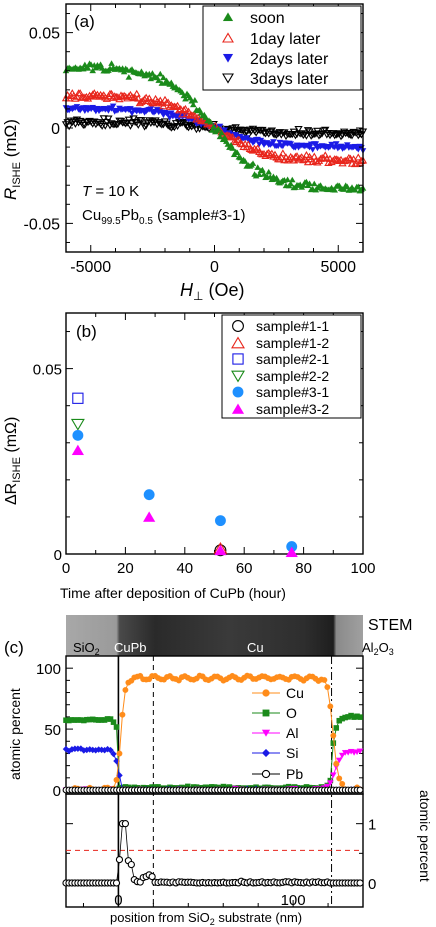  I want to click on panel-a-y-tick-label: 0, so click(55, 129).